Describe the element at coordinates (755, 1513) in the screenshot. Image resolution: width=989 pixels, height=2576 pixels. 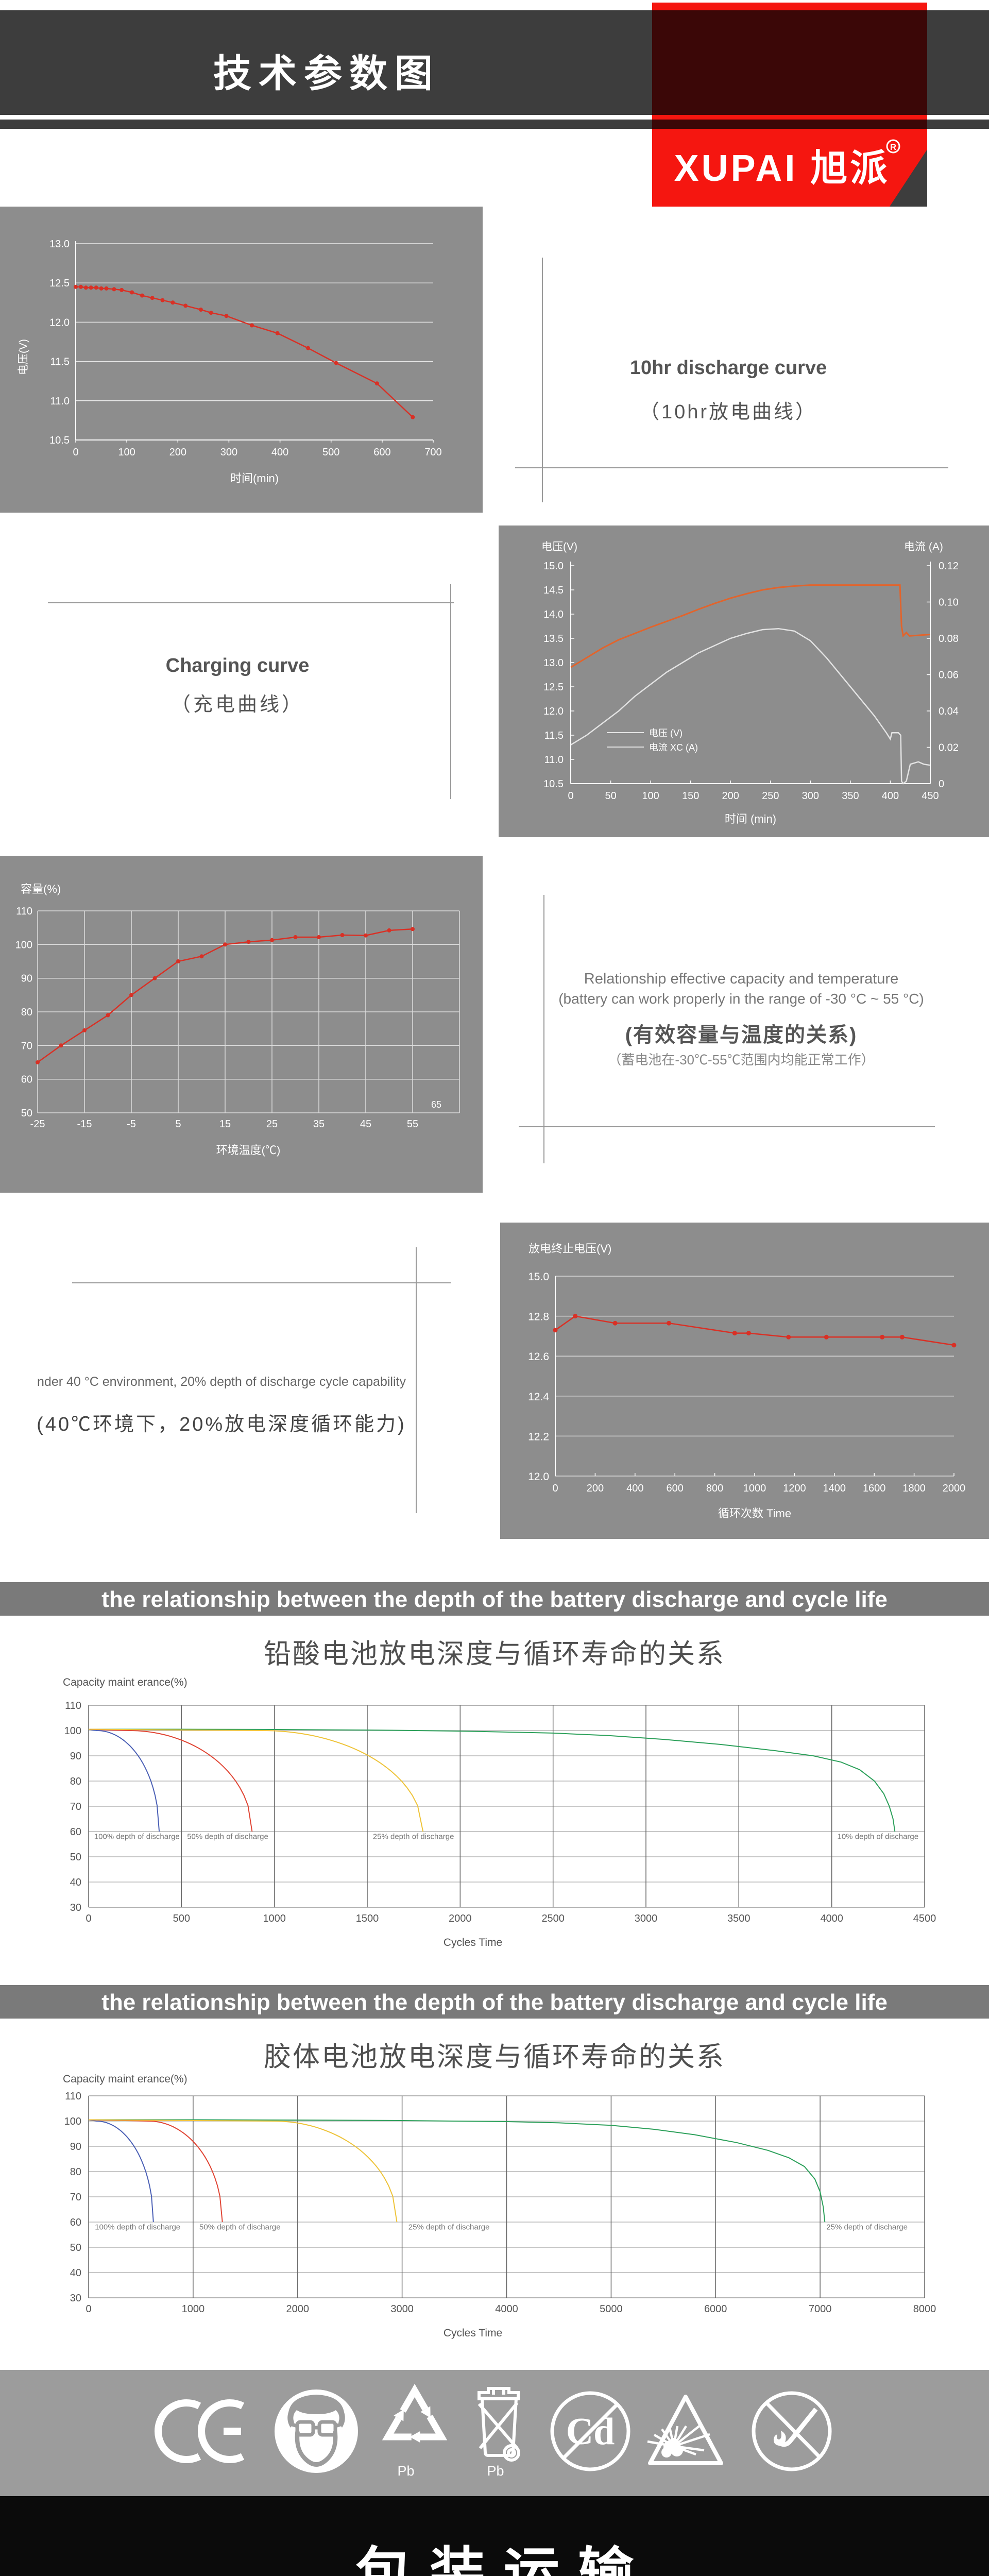
I see `svg-text: 循环次数 Time` at that location.